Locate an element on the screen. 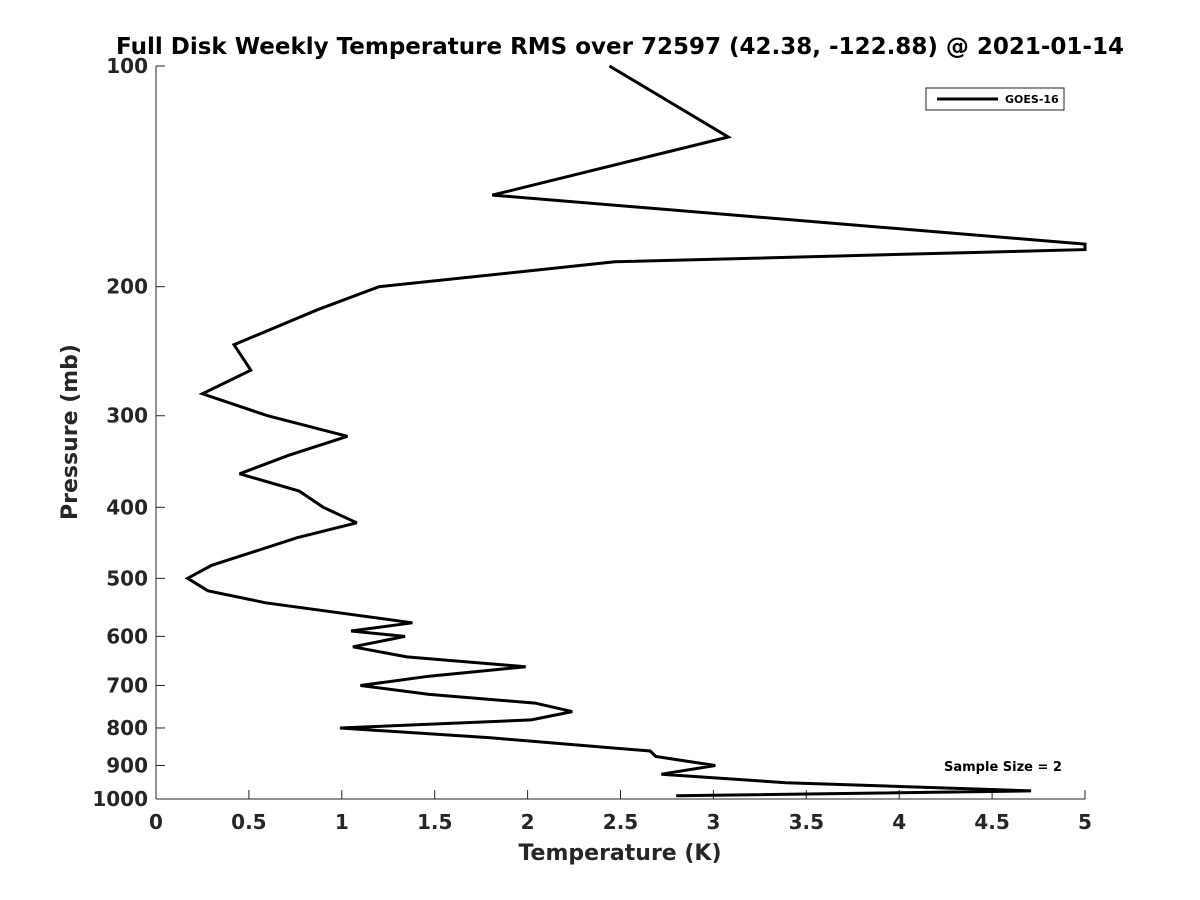  y-tick-label: 700 is located at coordinates (127, 685).